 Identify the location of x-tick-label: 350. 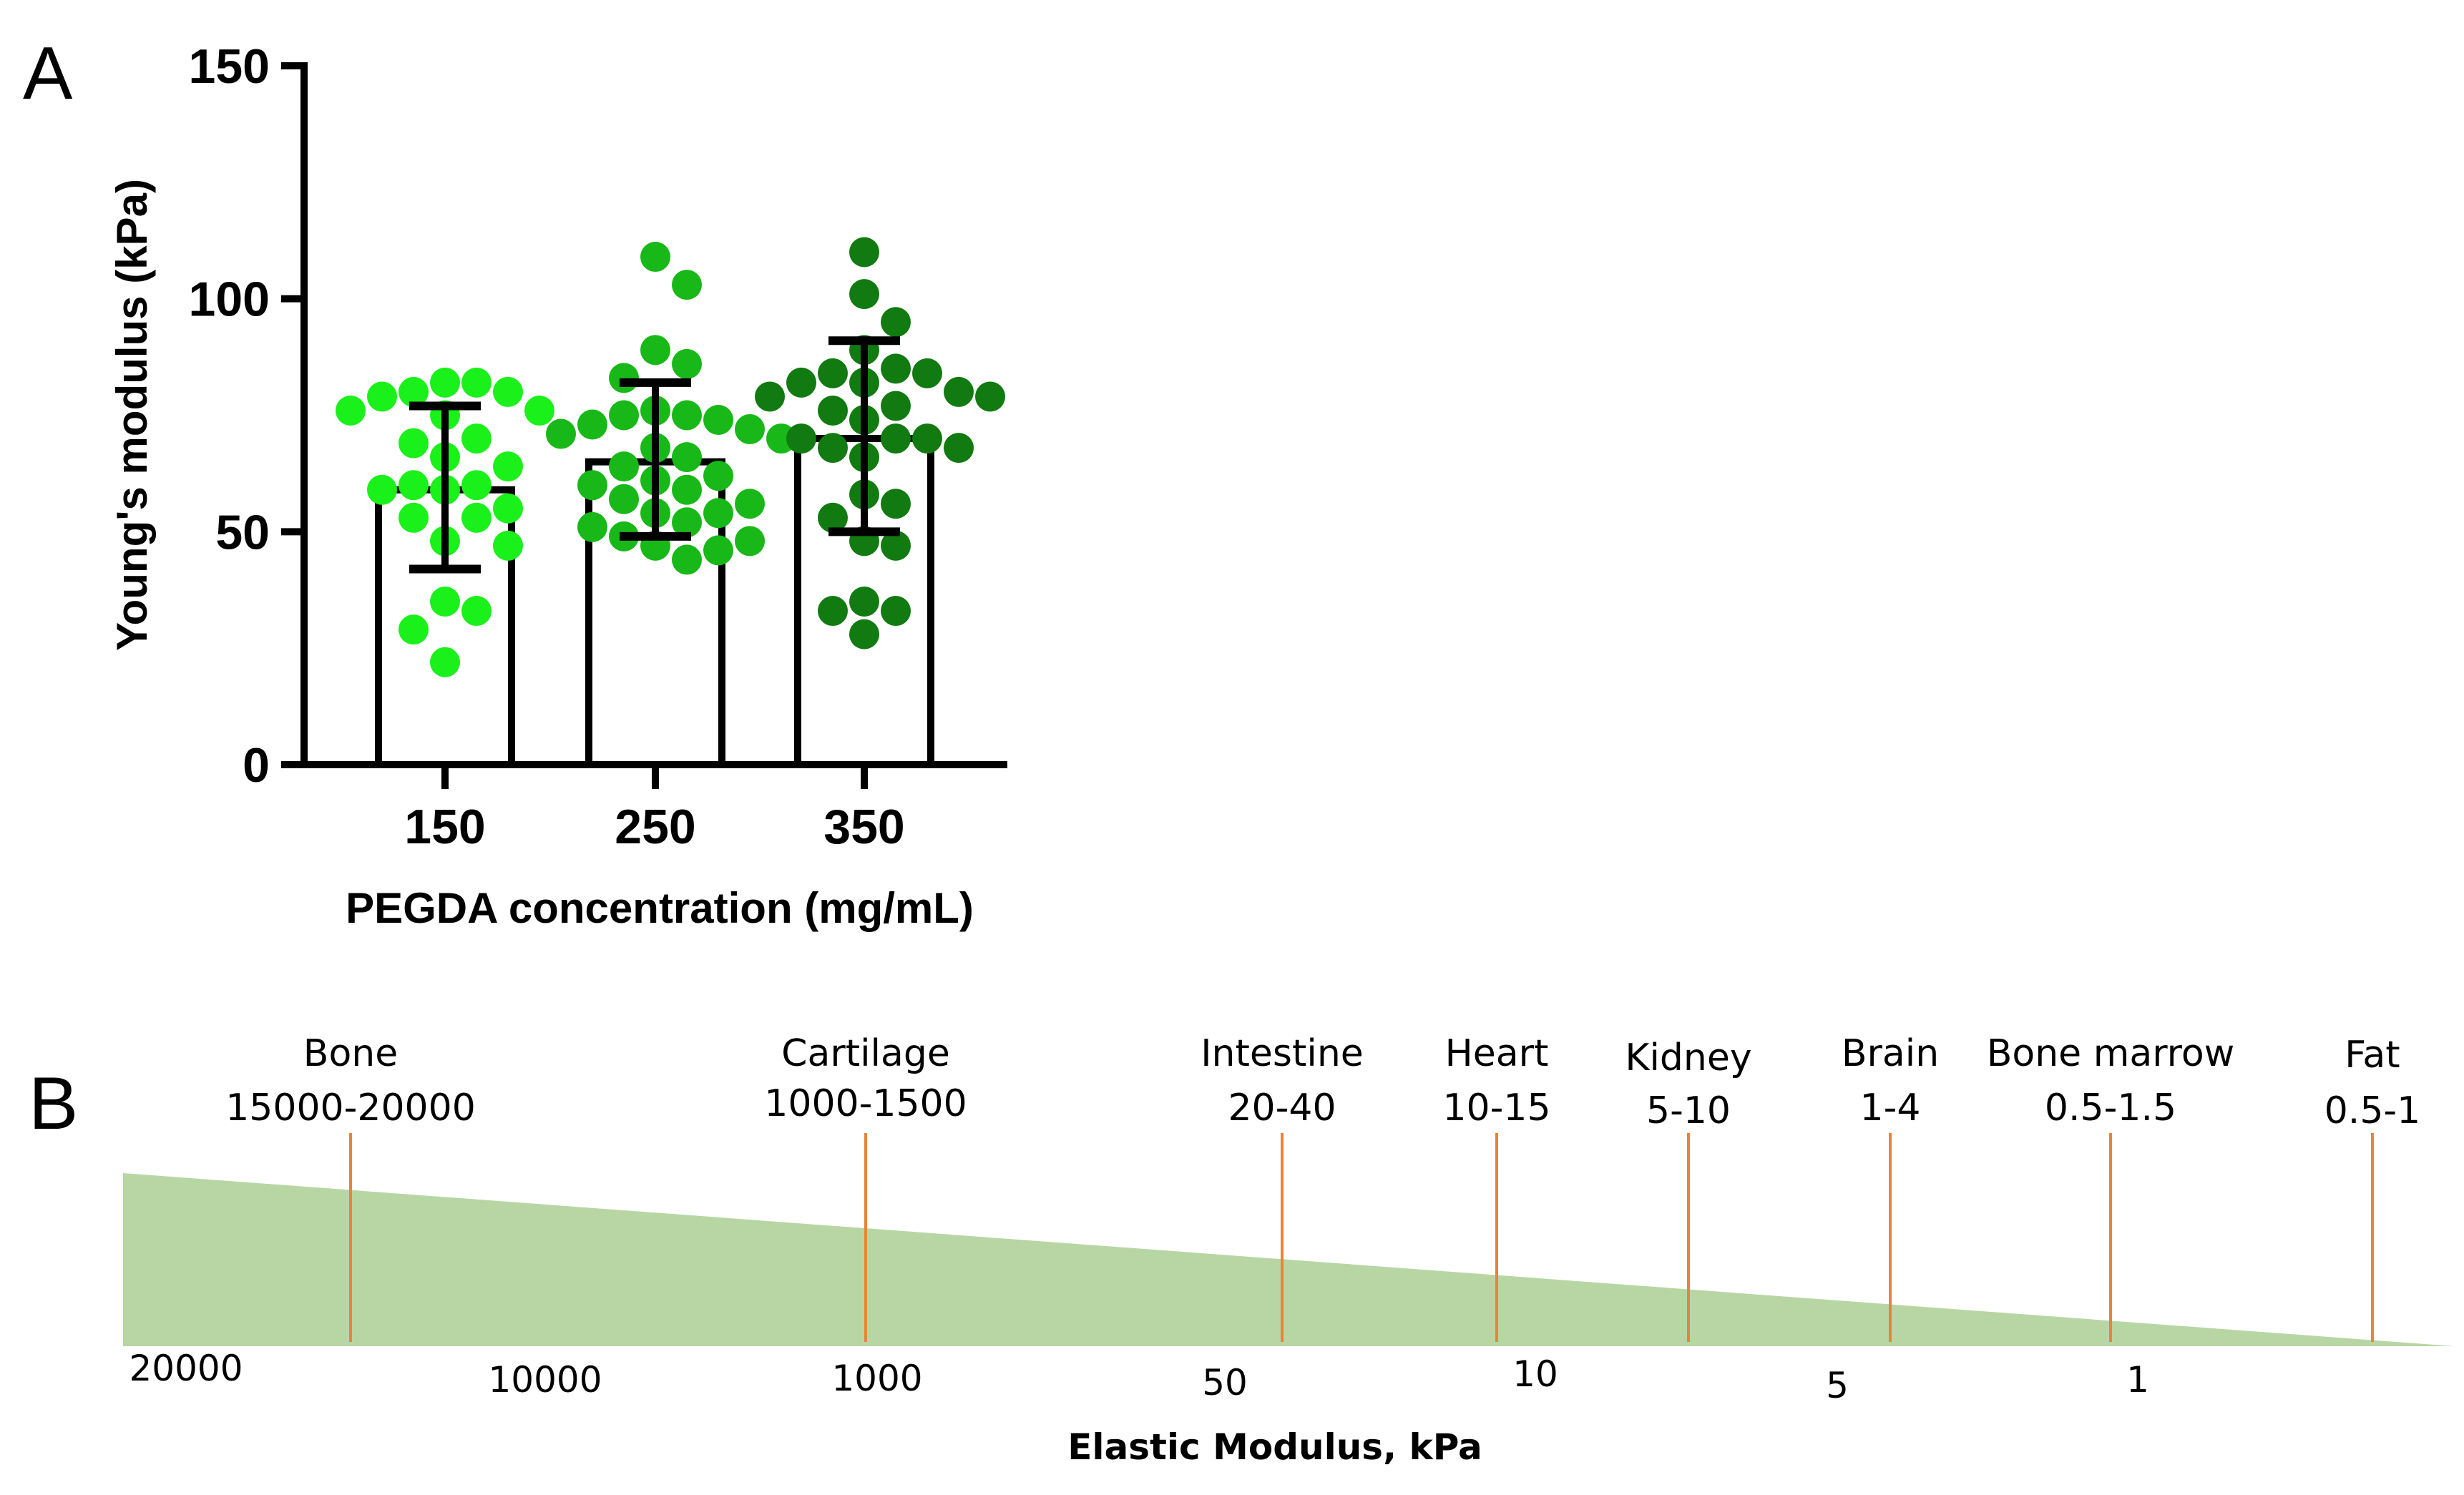
(863, 827).